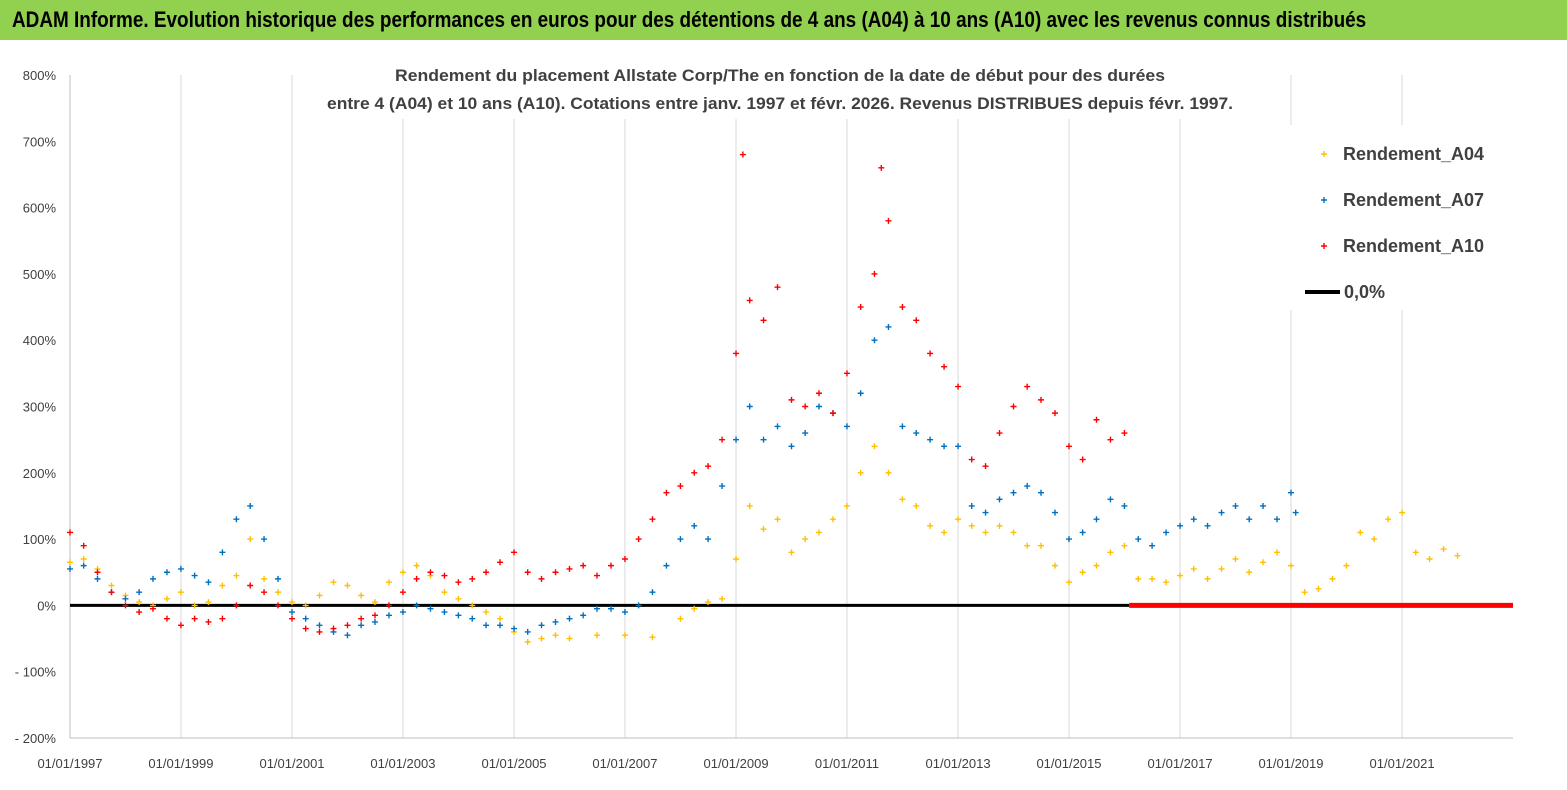 Image resolution: width=1567 pixels, height=790 pixels. What do you see at coordinates (180, 763) in the screenshot?
I see `x-tick-label: 01/01/1999` at bounding box center [180, 763].